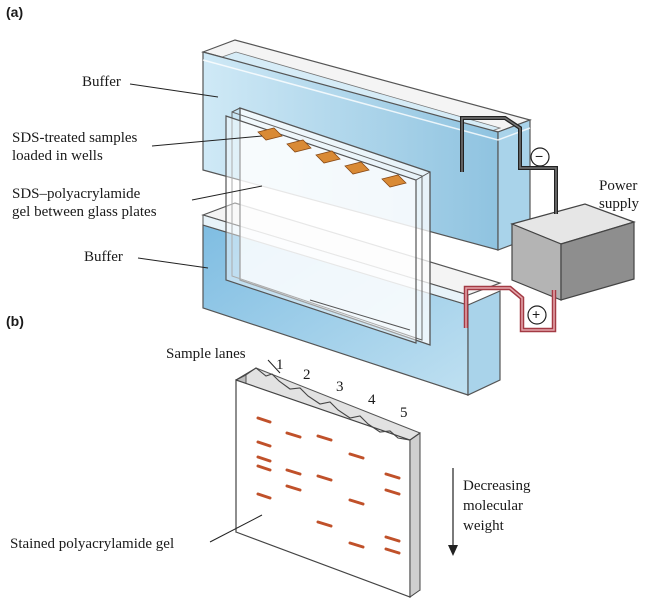  What do you see at coordinates (103, 257) in the screenshot?
I see `buffer-bottom-label: Buffer` at bounding box center [103, 257].